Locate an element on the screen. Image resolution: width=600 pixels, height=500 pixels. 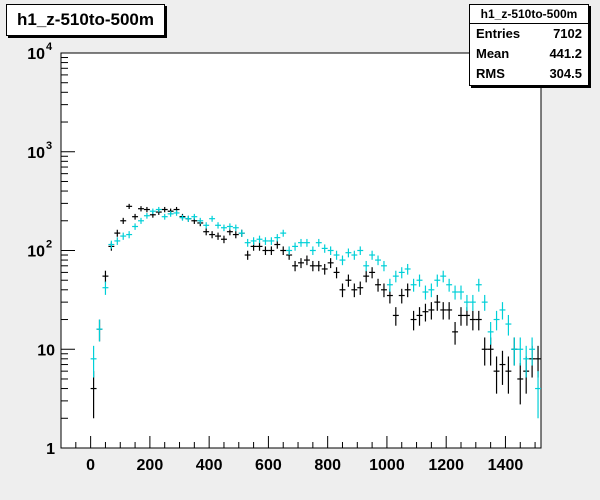
x-tick-label: 0 is located at coordinates (90, 465).